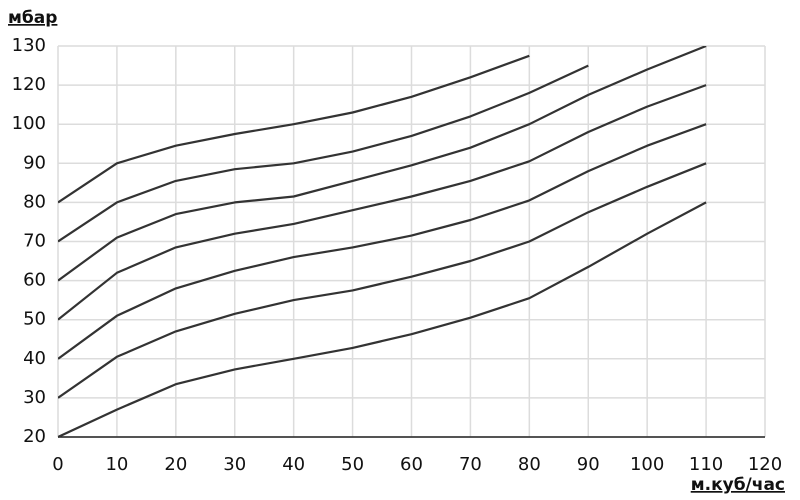 This screenshot has width=800, height=500. What do you see at coordinates (34, 241) in the screenshot?
I see `y-tick-label: 70` at bounding box center [34, 241].